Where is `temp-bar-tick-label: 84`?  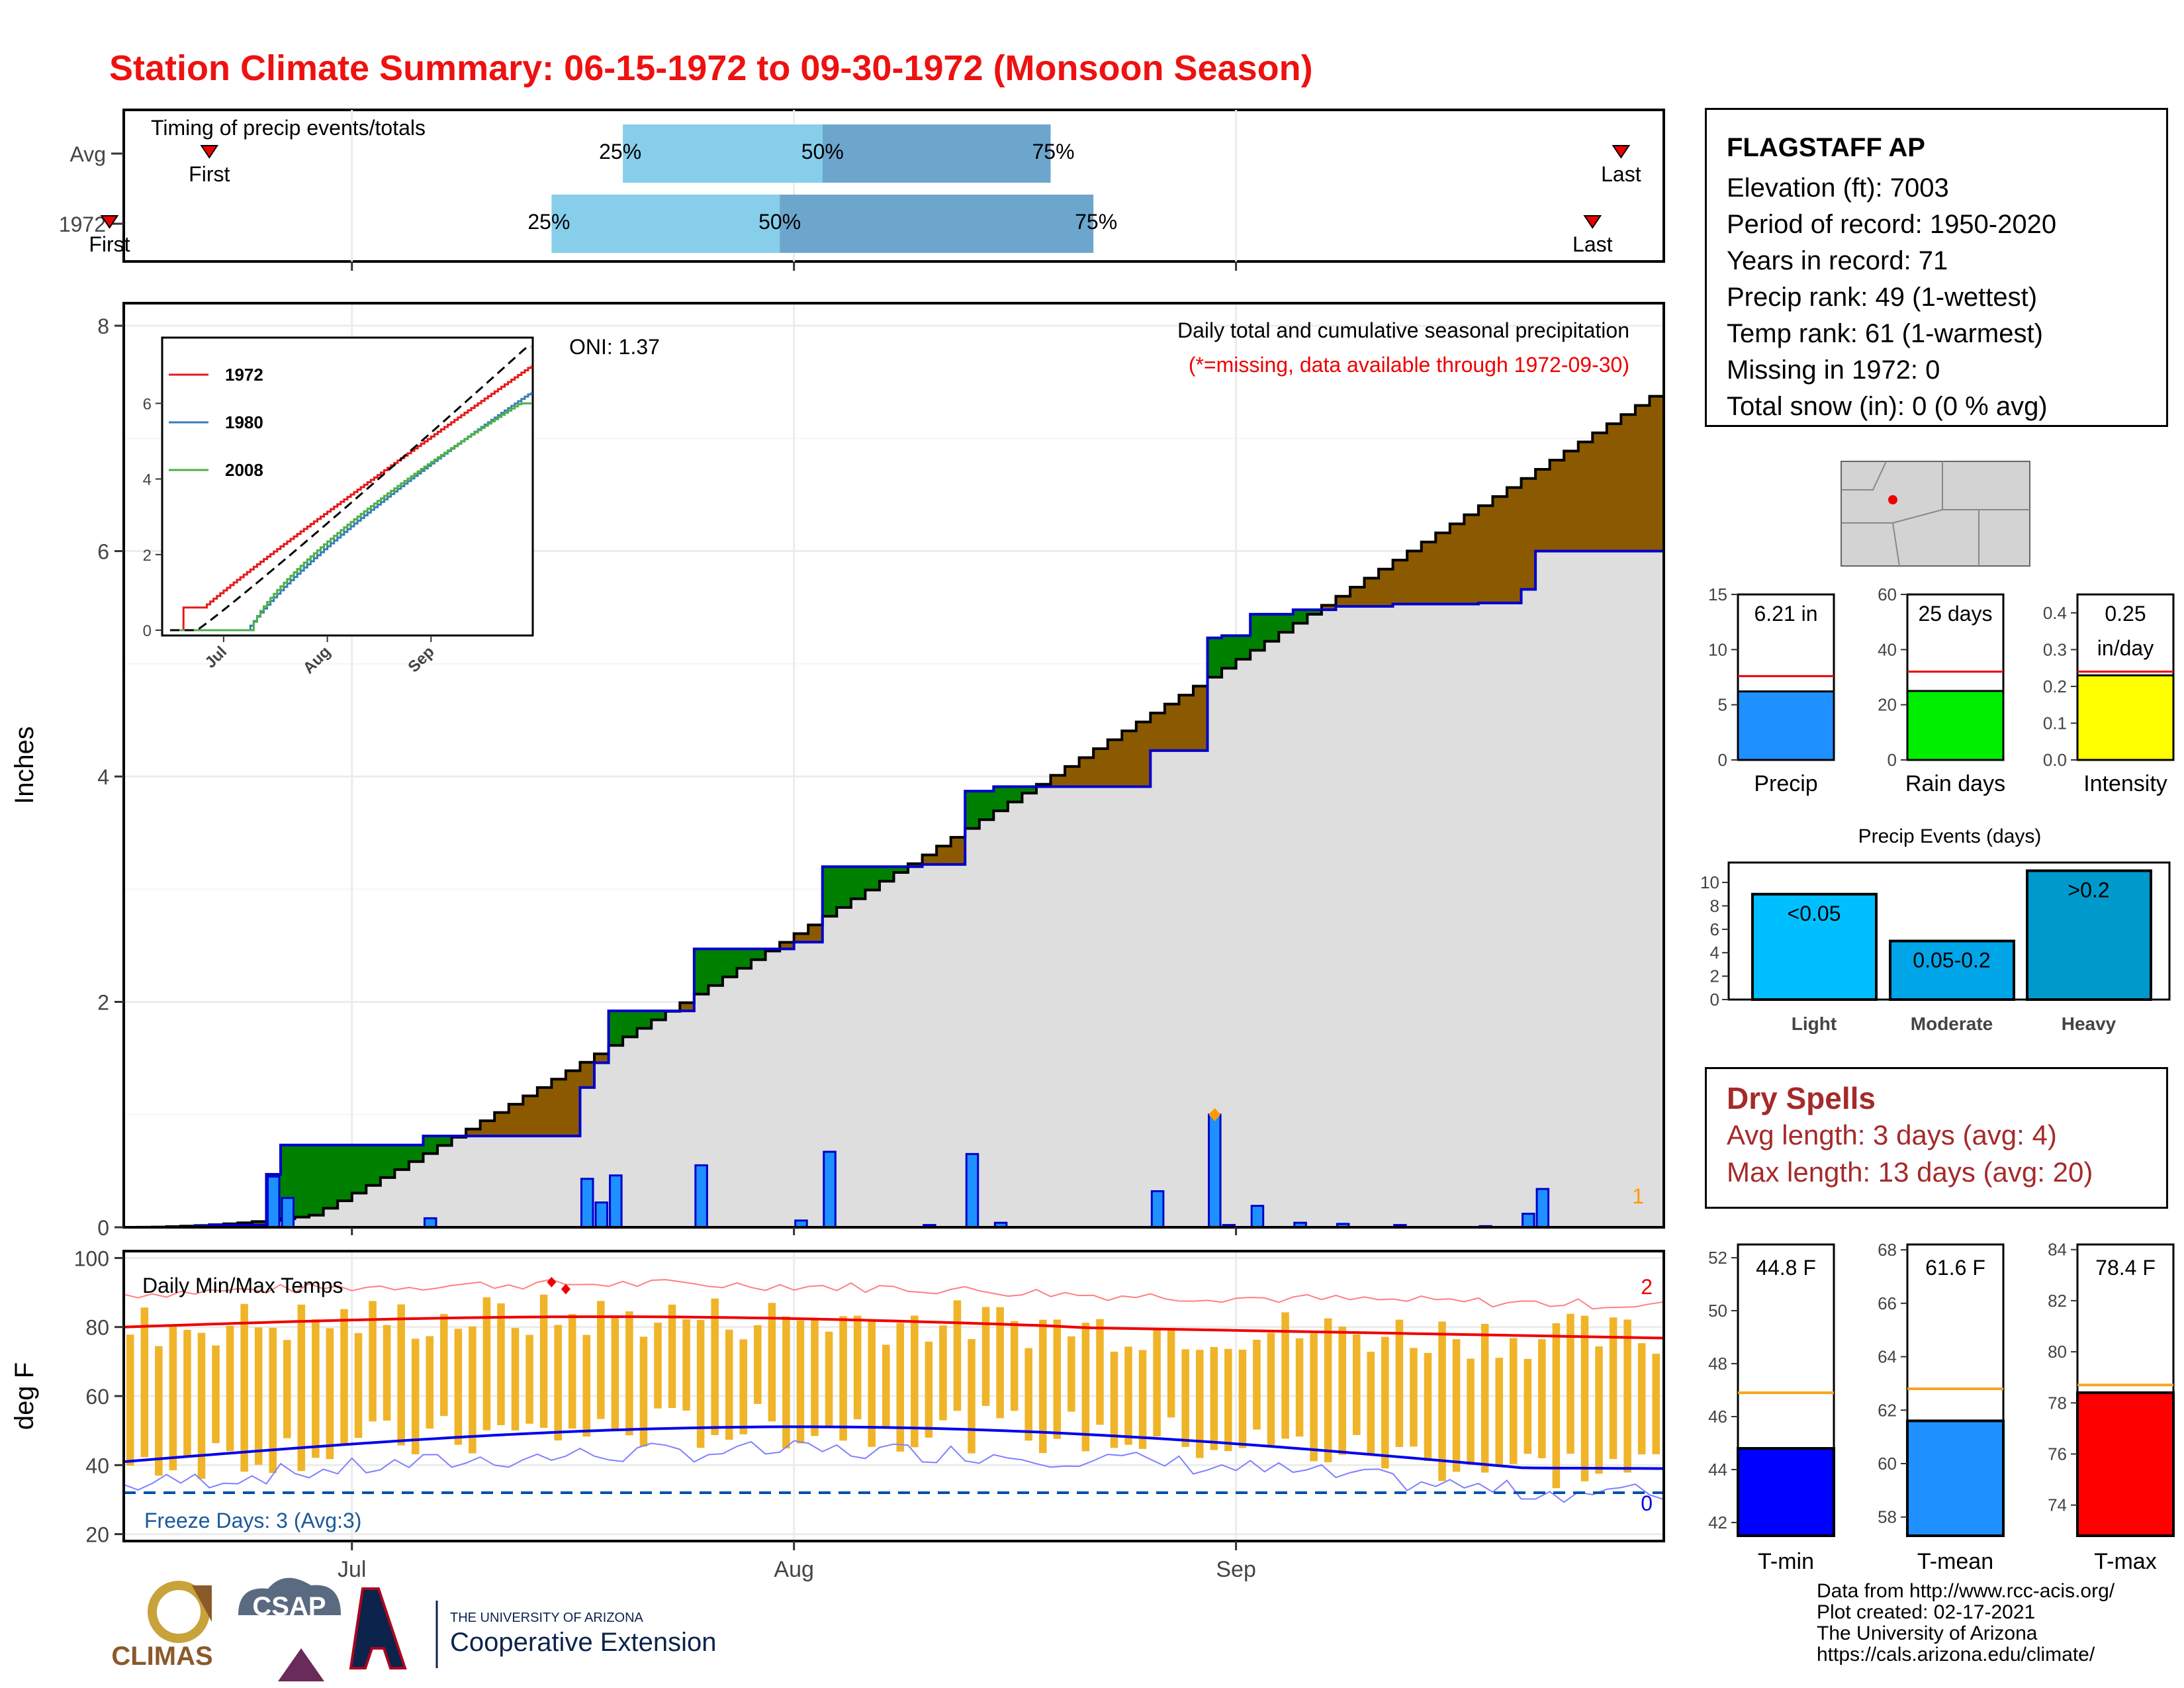
temp-bar-tick-label: 84 is located at coordinates (2057, 1250).